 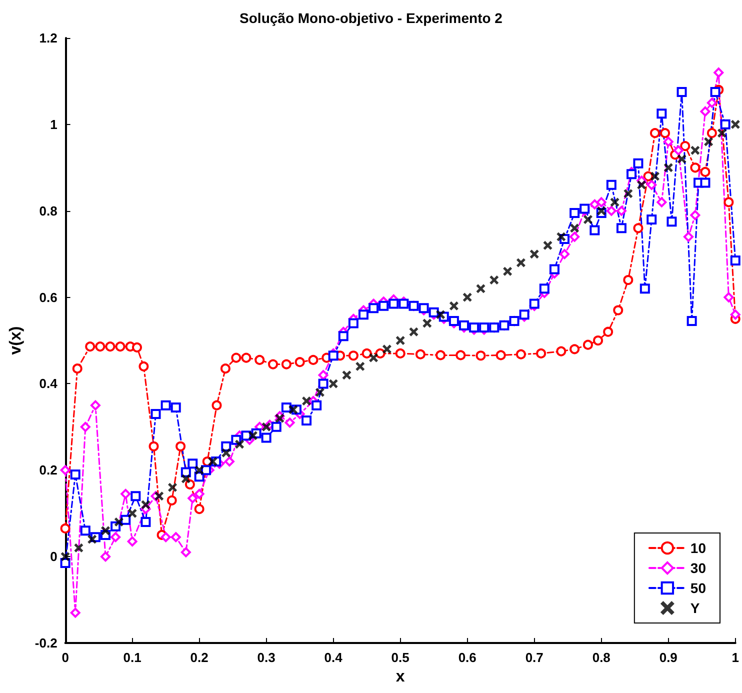 What do you see at coordinates (54, 556) in the screenshot?
I see `y-tick-label: 0` at bounding box center [54, 556].